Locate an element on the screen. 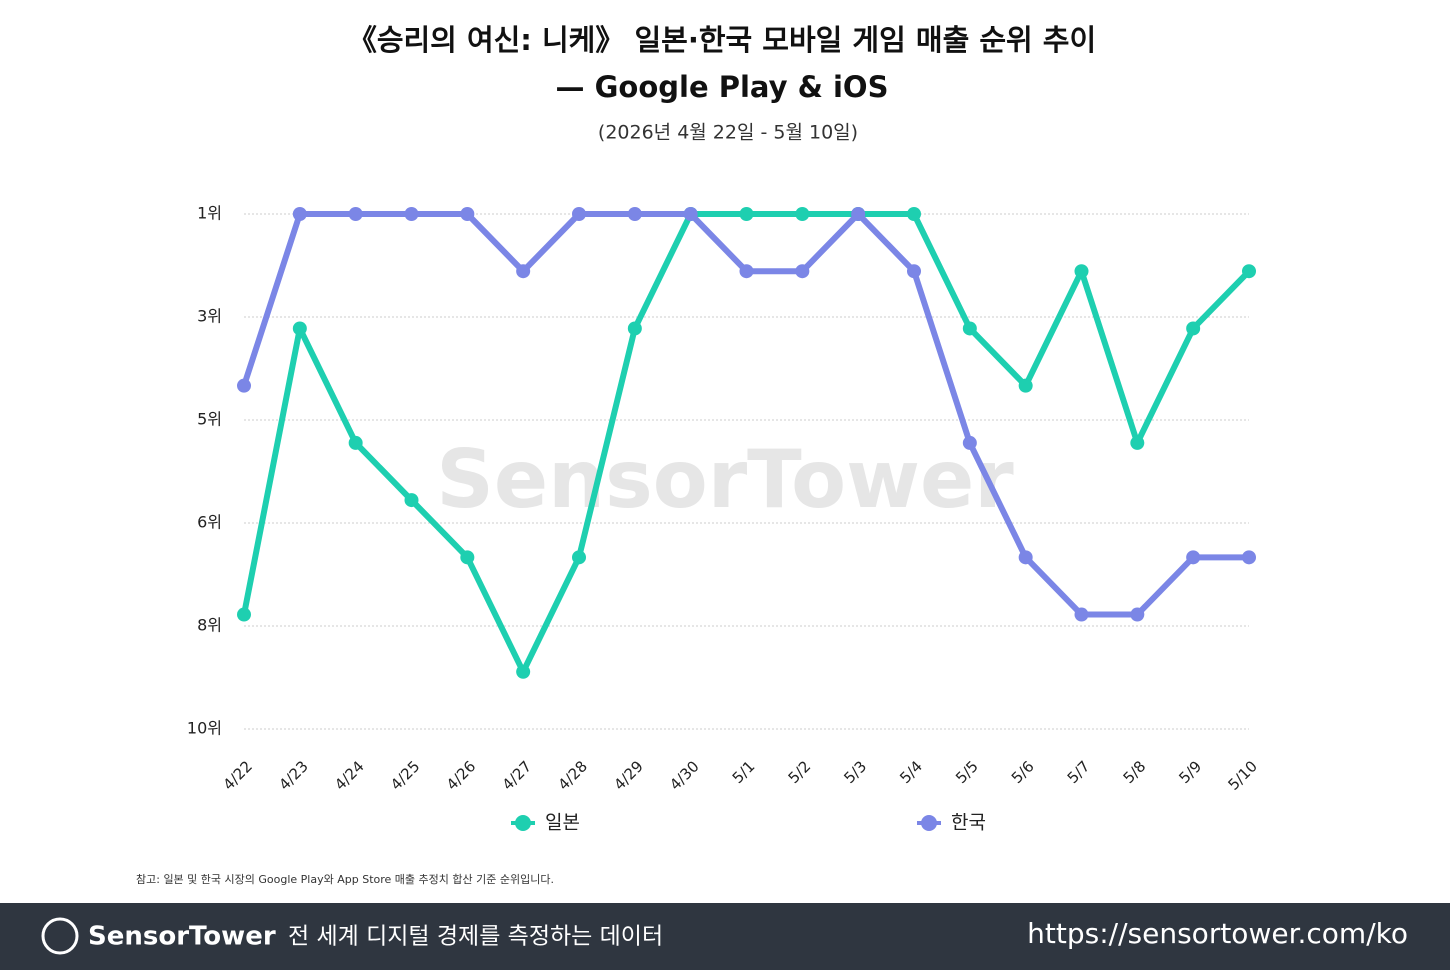 This screenshot has width=1450, height=970. x-tick-label: 5/4 is located at coordinates (911, 772).